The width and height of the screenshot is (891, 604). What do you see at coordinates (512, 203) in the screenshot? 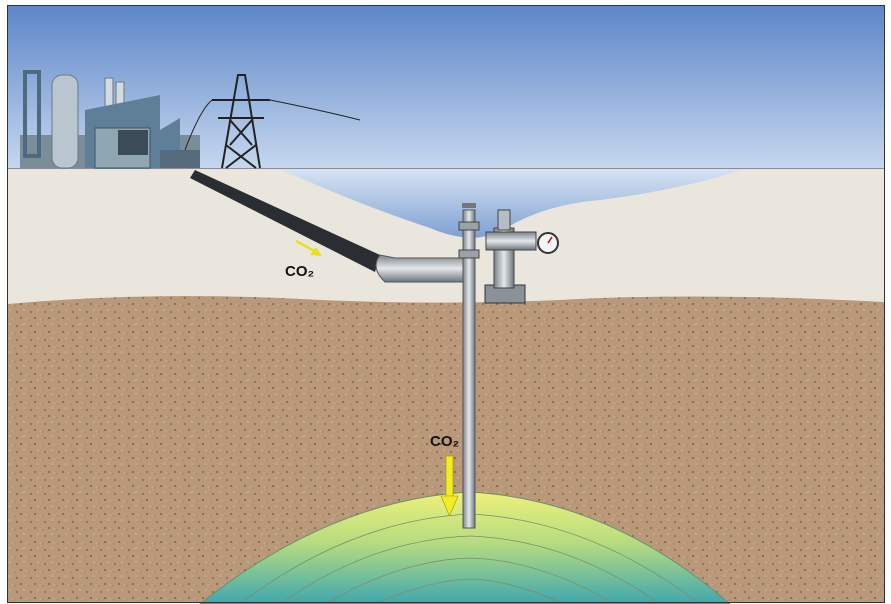
I see `valley` at bounding box center [512, 203].